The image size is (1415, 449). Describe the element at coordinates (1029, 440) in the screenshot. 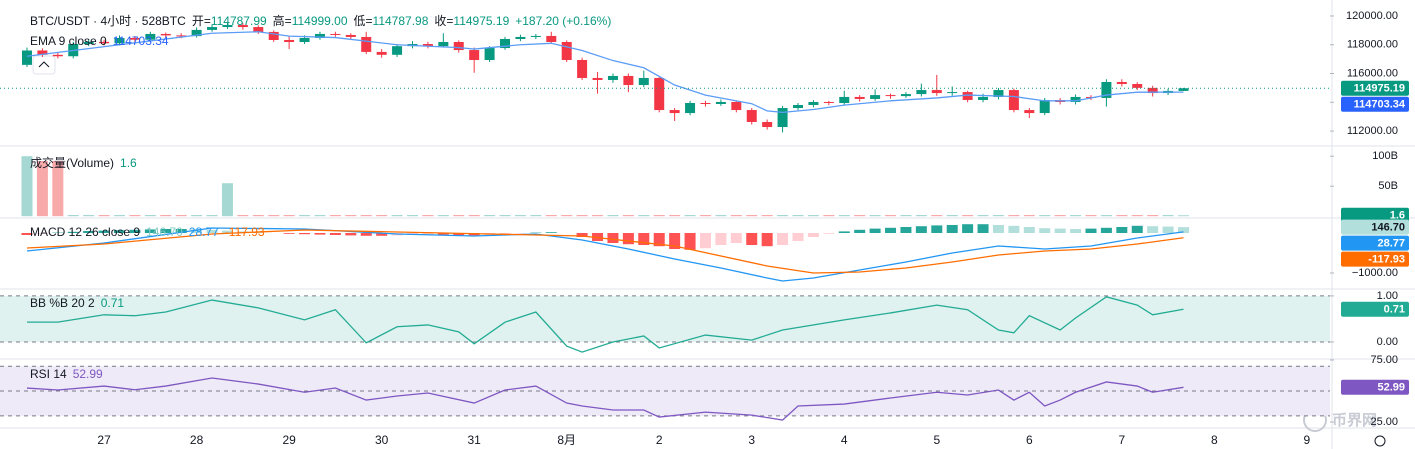

I see `x-tick-label: 6` at that location.